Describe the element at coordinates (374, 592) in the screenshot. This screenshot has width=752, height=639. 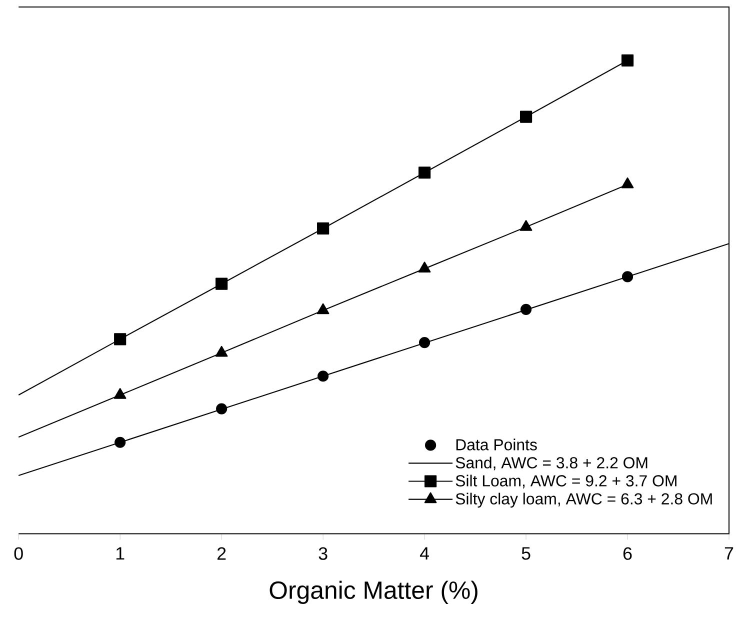
I see `x-axis-title: Organic Matter (%)` at that location.